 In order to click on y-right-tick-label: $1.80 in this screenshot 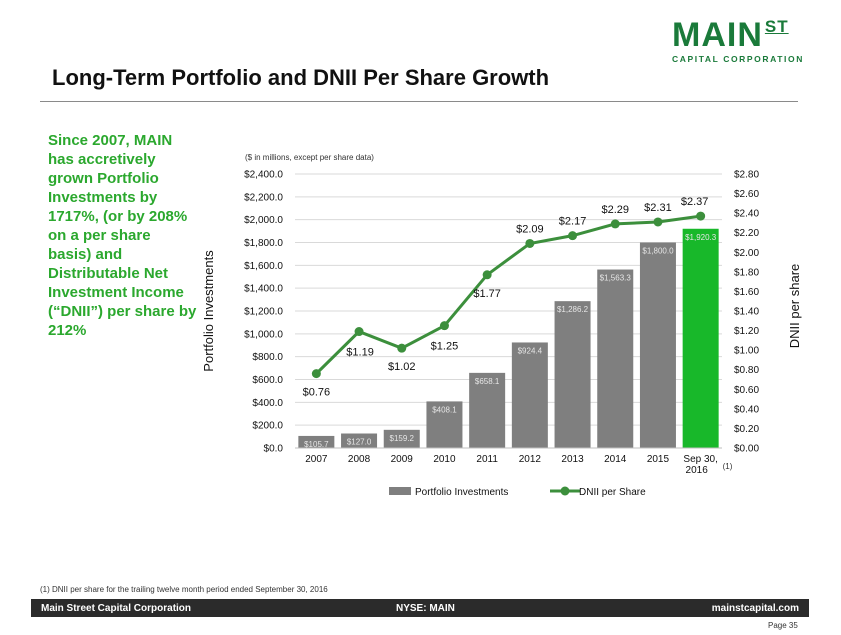, I will do `click(746, 272)`.